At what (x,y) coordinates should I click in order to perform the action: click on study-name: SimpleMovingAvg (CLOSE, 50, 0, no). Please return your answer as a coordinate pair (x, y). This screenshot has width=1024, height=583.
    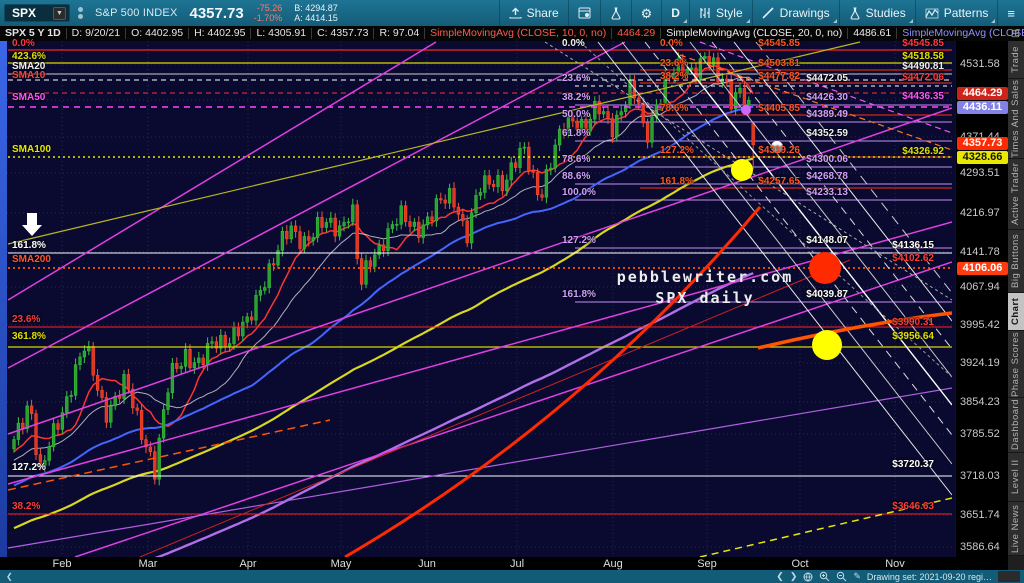
    Looking at the image, I should click on (960, 33).